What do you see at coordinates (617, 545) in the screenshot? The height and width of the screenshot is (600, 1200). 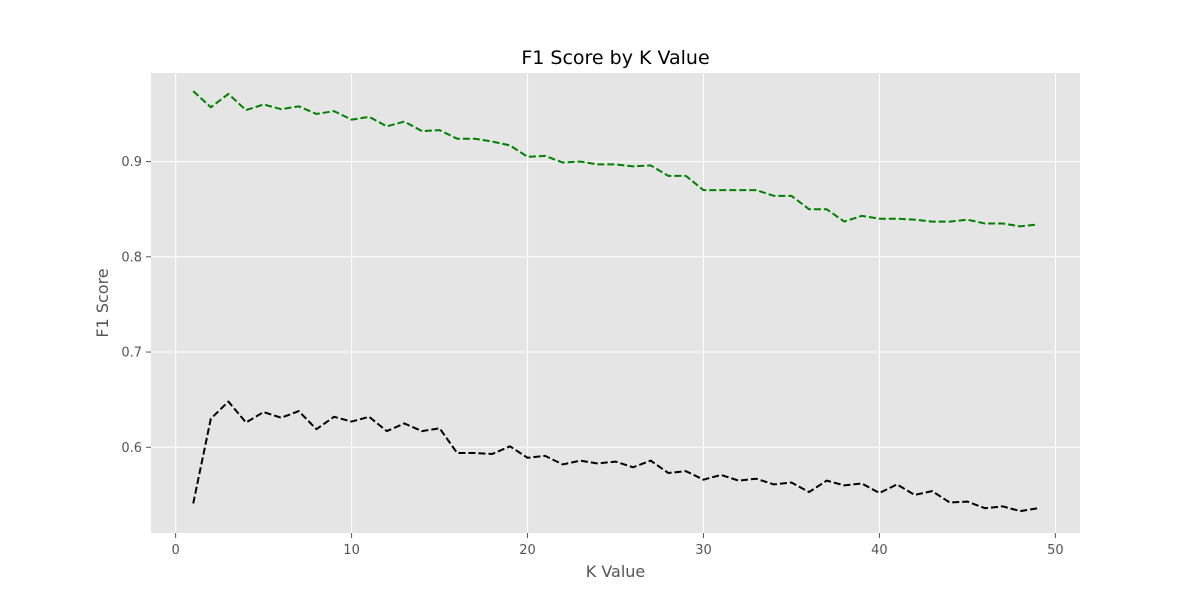 I see `x-axis-ticks: 0 10 20 30 40 50` at bounding box center [617, 545].